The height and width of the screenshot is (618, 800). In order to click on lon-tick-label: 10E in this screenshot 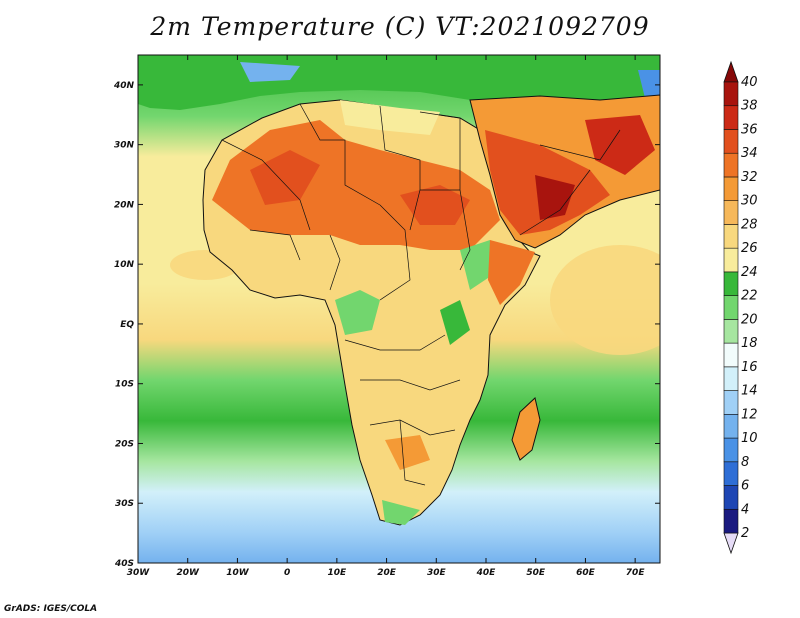, I will do `click(338, 573)`.